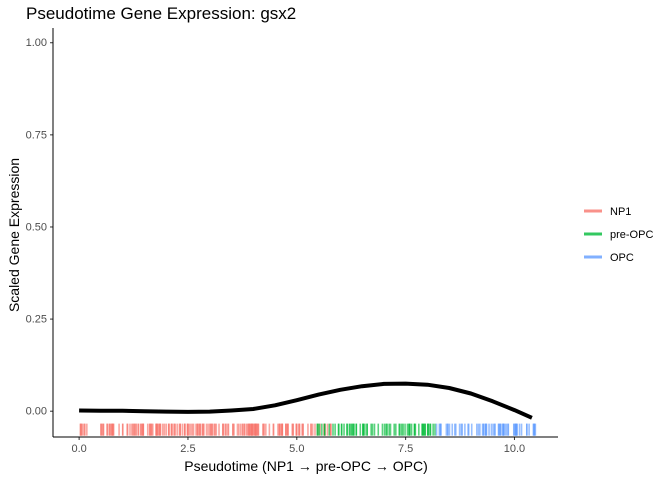 The width and height of the screenshot is (672, 485). What do you see at coordinates (14, 235) in the screenshot?
I see `y-axis-label: Scaled Gene Expression` at bounding box center [14, 235].